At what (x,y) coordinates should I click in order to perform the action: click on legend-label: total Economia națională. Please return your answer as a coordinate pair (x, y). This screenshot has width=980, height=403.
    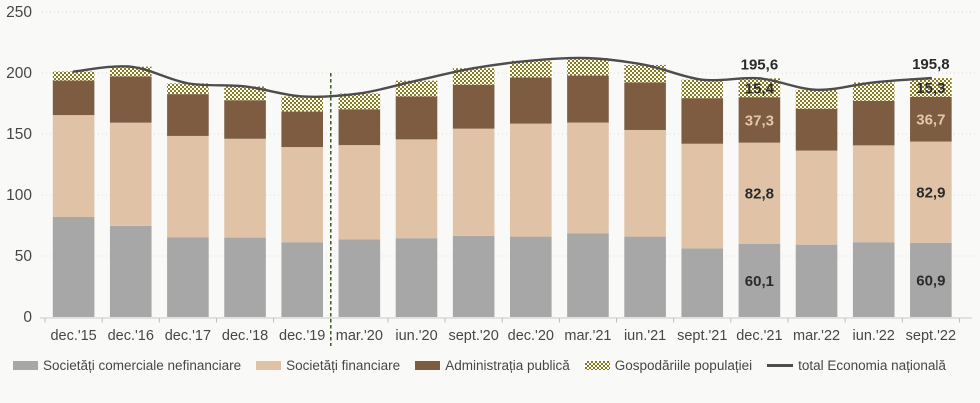
    Looking at the image, I should click on (872, 365).